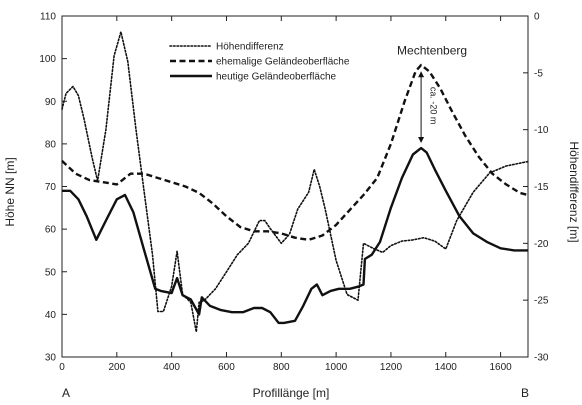 The width and height of the screenshot is (582, 405). What do you see at coordinates (291, 393) in the screenshot?
I see `x-axis-label: Profillänge [m]` at bounding box center [291, 393].